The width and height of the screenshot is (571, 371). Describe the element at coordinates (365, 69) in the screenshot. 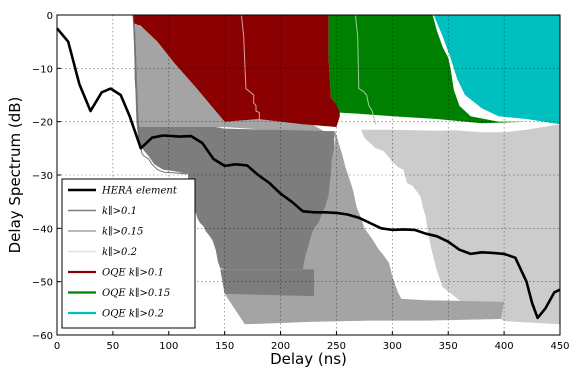

I see `oqe-k-0.15-step-line` at that location.